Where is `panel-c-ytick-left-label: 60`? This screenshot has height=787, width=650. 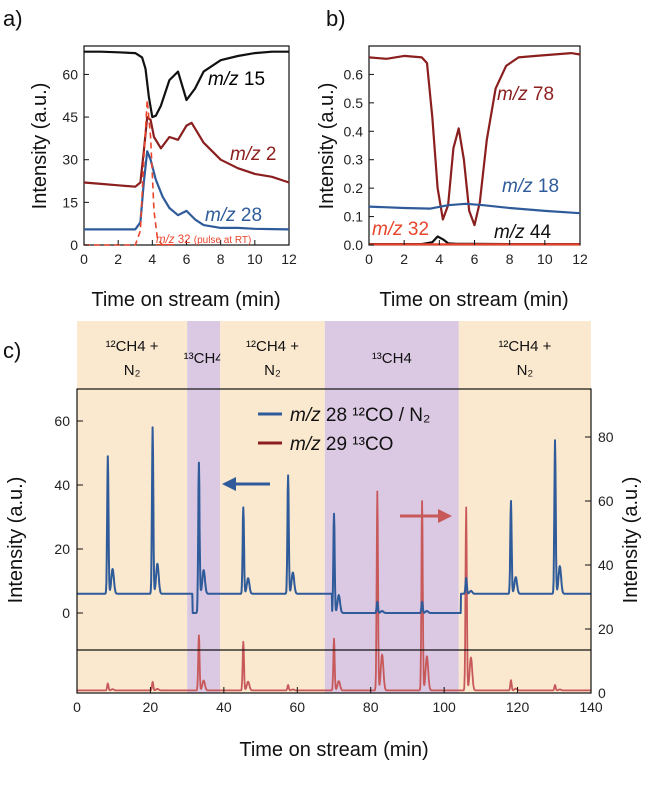
panel-c-ytick-left-label: 60 is located at coordinates (62, 421).